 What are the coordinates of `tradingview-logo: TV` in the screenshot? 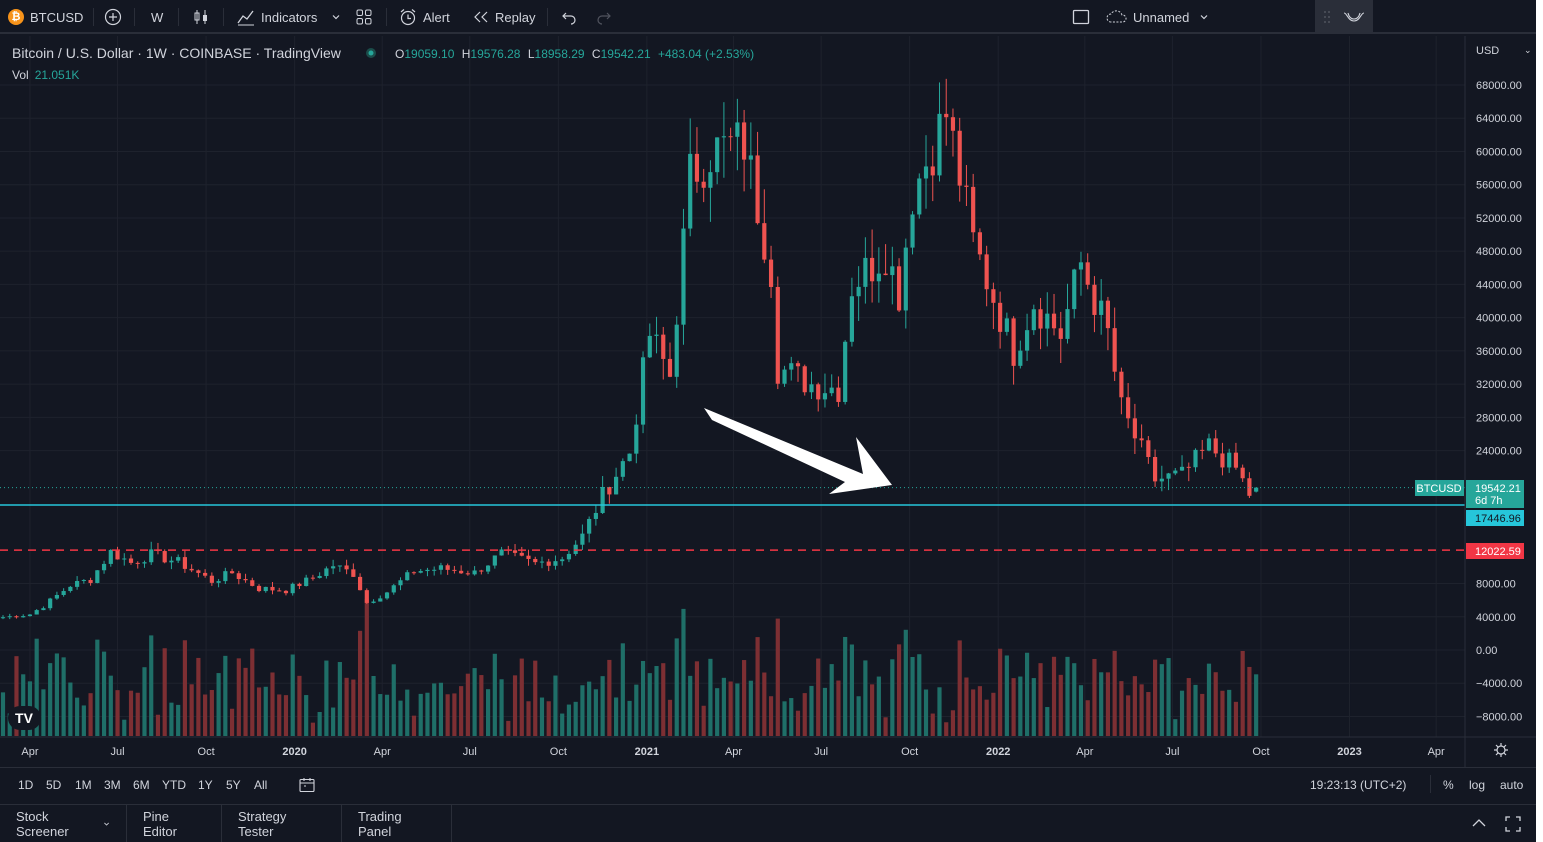 It's located at (24, 718).